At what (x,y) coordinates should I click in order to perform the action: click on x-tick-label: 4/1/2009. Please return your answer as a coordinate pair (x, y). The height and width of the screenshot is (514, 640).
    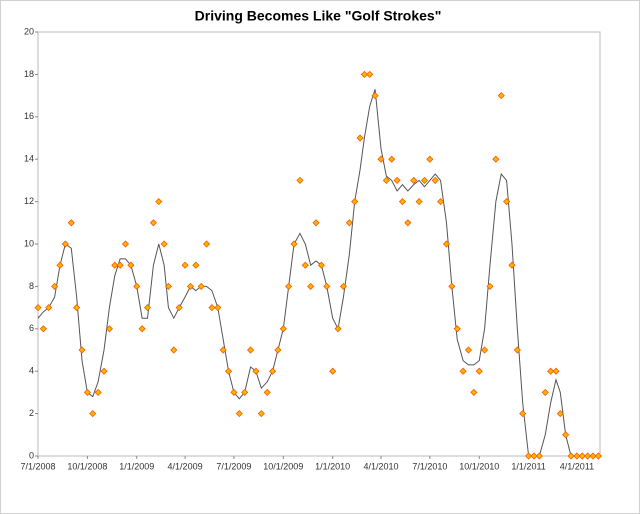
    Looking at the image, I should click on (185, 466).